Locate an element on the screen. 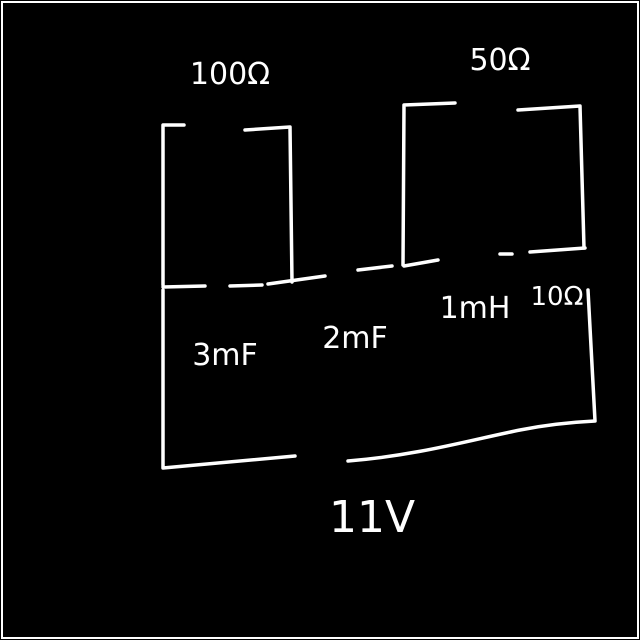  wire-left-loop is located at coordinates (227, 205).